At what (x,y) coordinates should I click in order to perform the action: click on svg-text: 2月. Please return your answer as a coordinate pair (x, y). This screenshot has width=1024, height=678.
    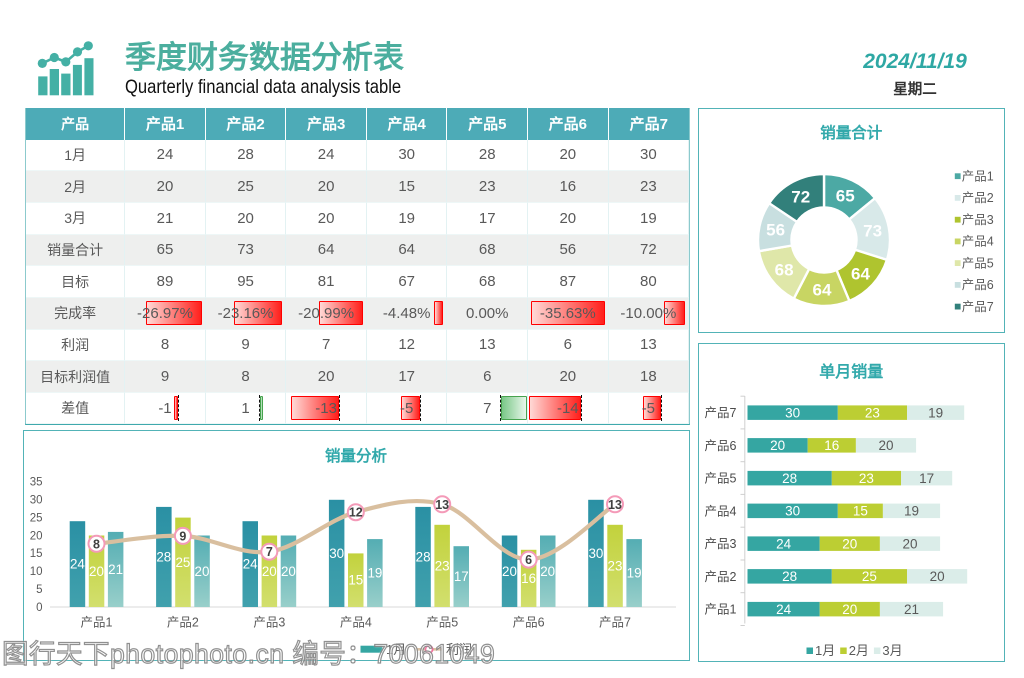
    Looking at the image, I should click on (859, 650).